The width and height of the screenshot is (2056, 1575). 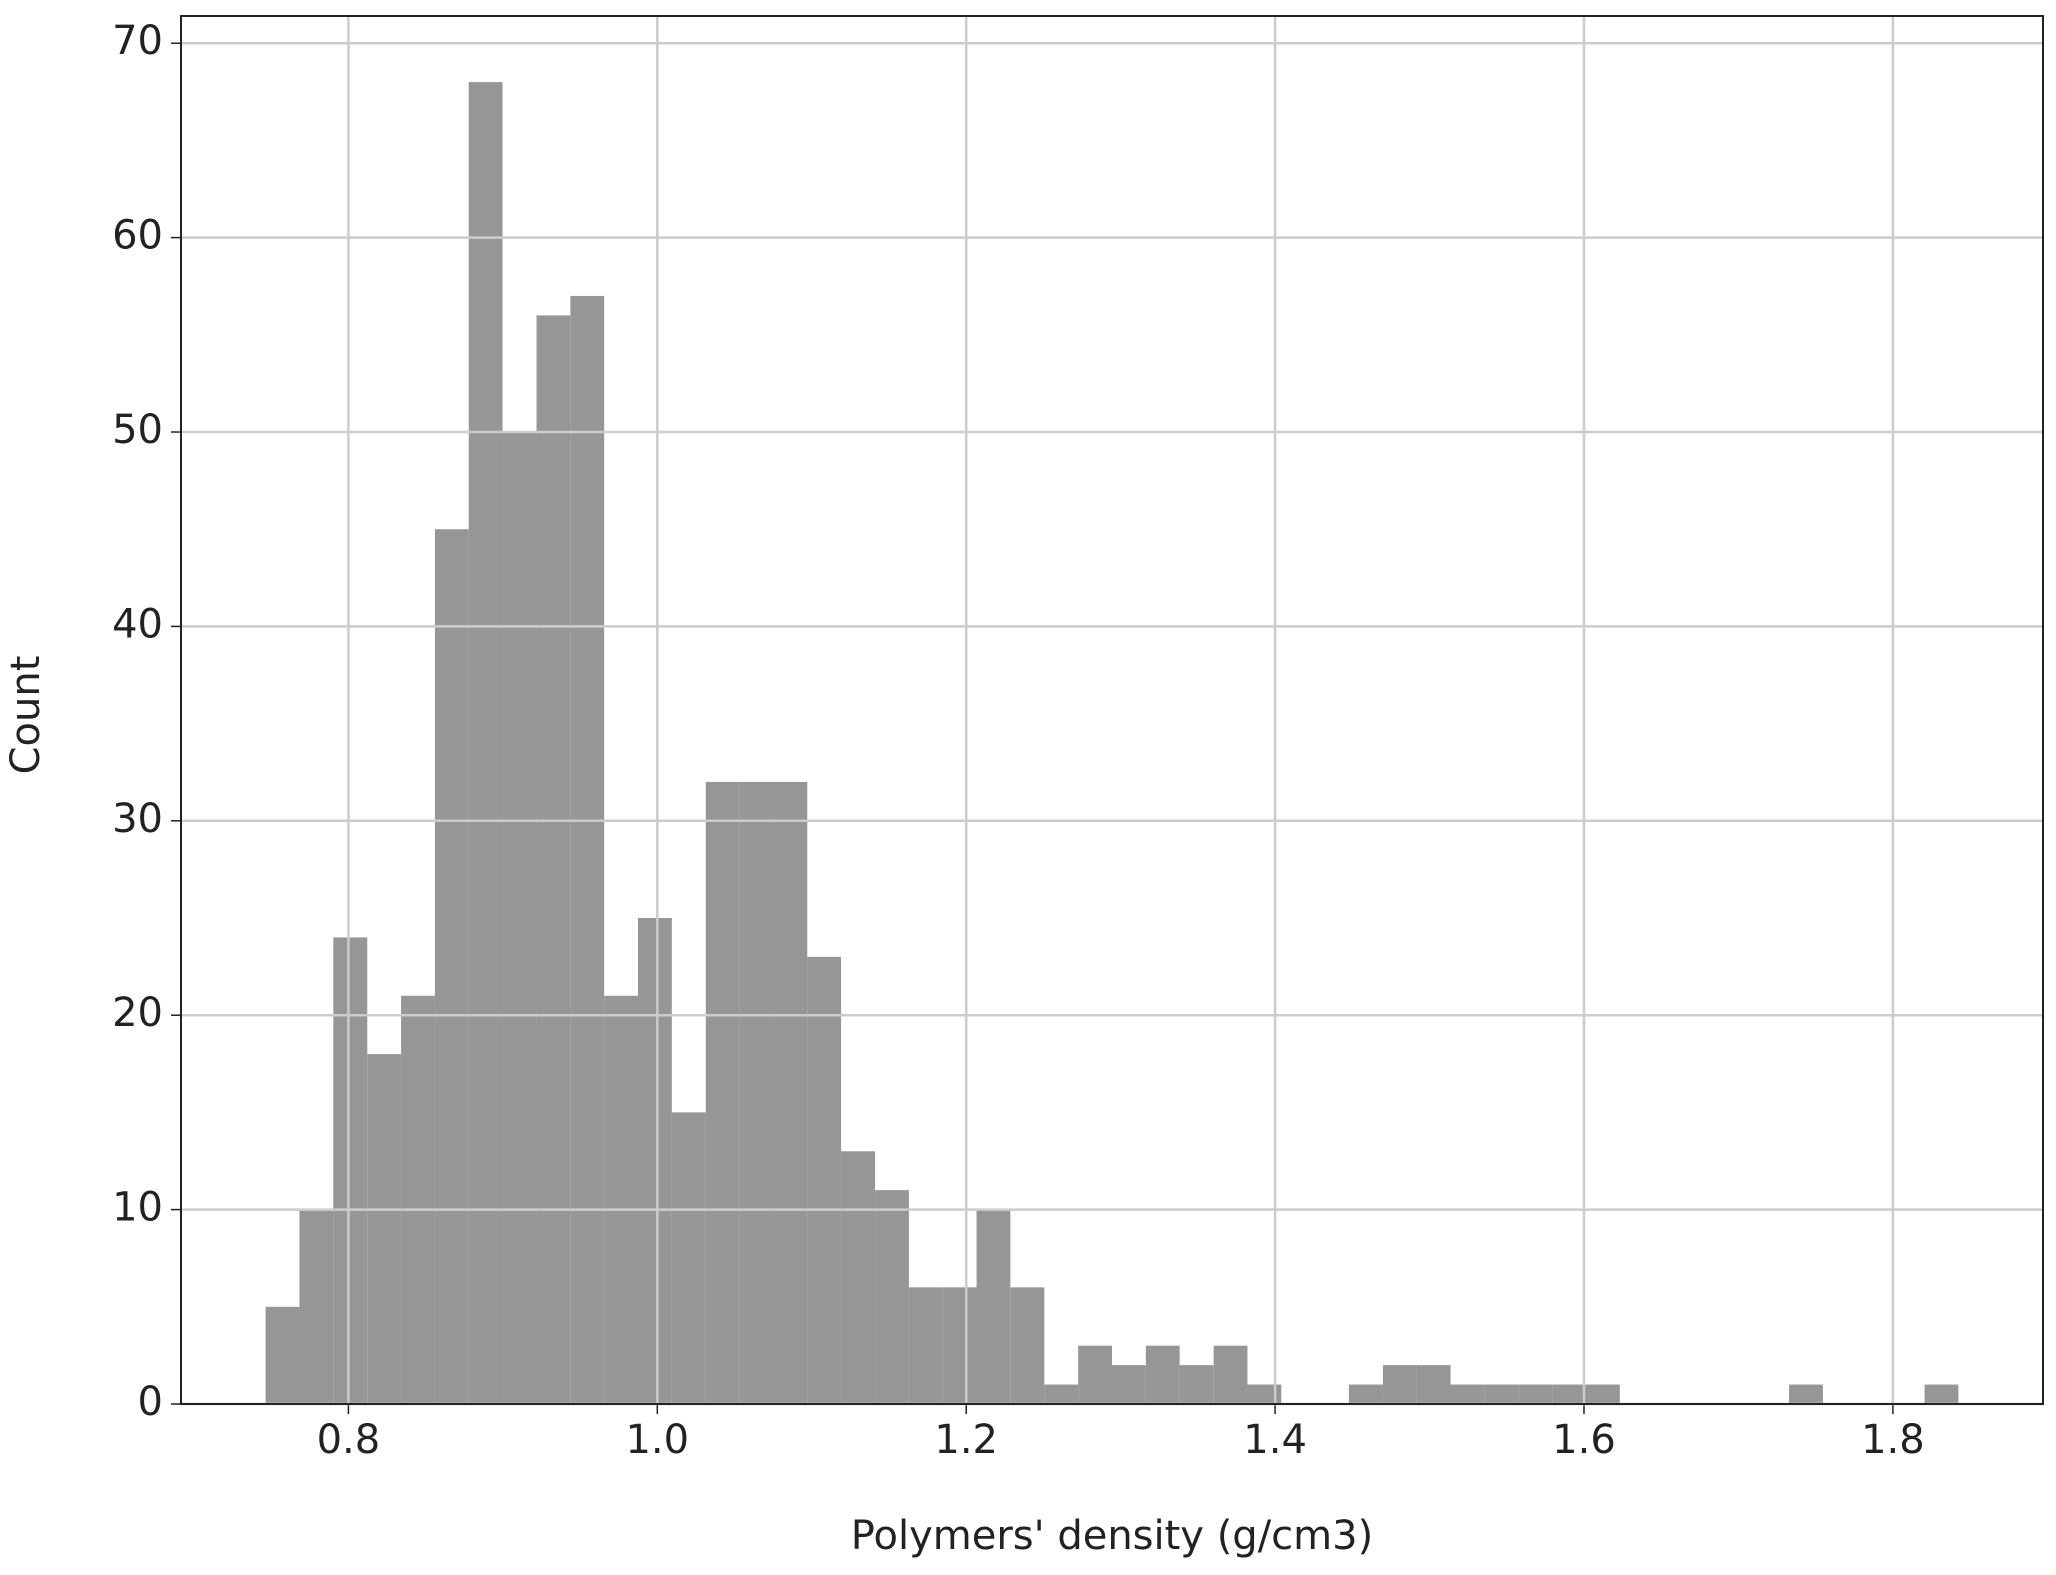 What do you see at coordinates (1584, 1440) in the screenshot?
I see `x-tick-label: 1.6` at bounding box center [1584, 1440].